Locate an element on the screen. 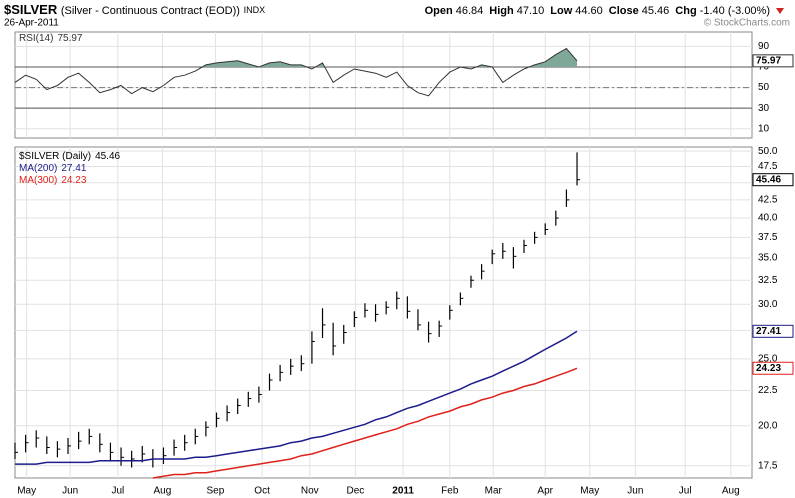  quote-value: 47.10 is located at coordinates (531, 11).